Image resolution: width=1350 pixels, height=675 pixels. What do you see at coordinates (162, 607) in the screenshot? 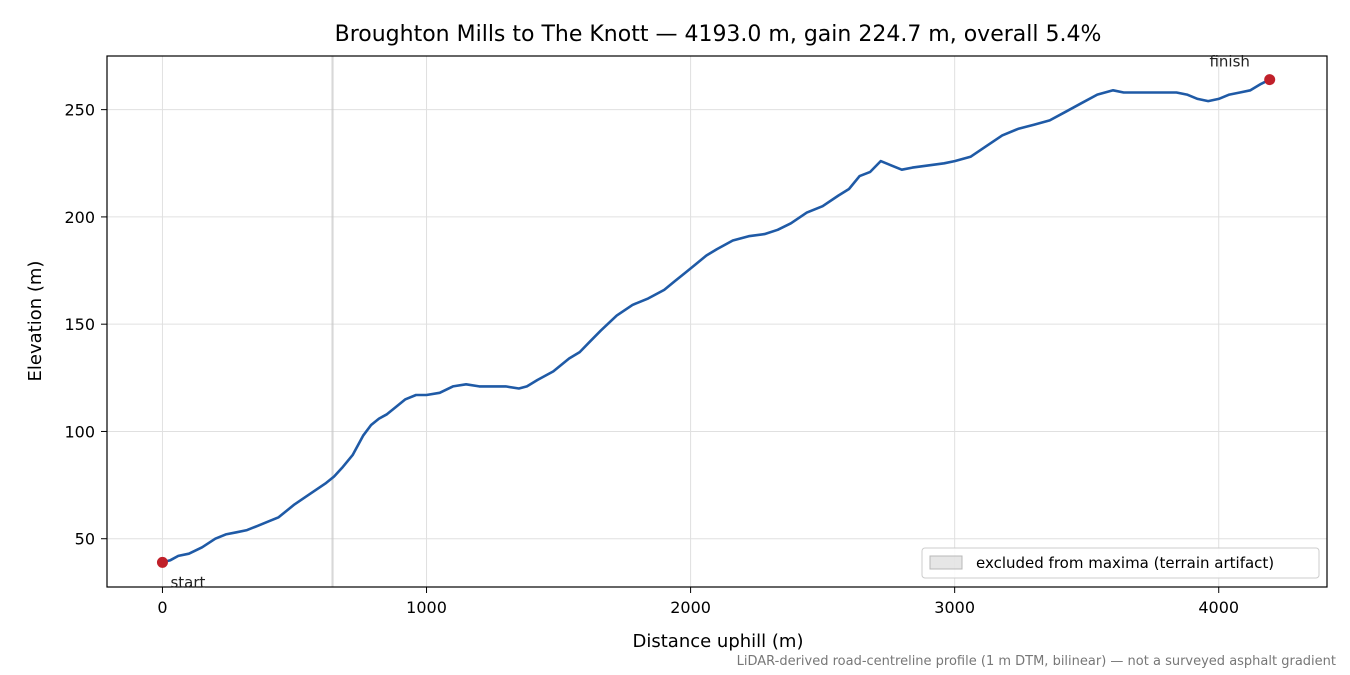
I see `x-tick-label: 0` at bounding box center [162, 607].